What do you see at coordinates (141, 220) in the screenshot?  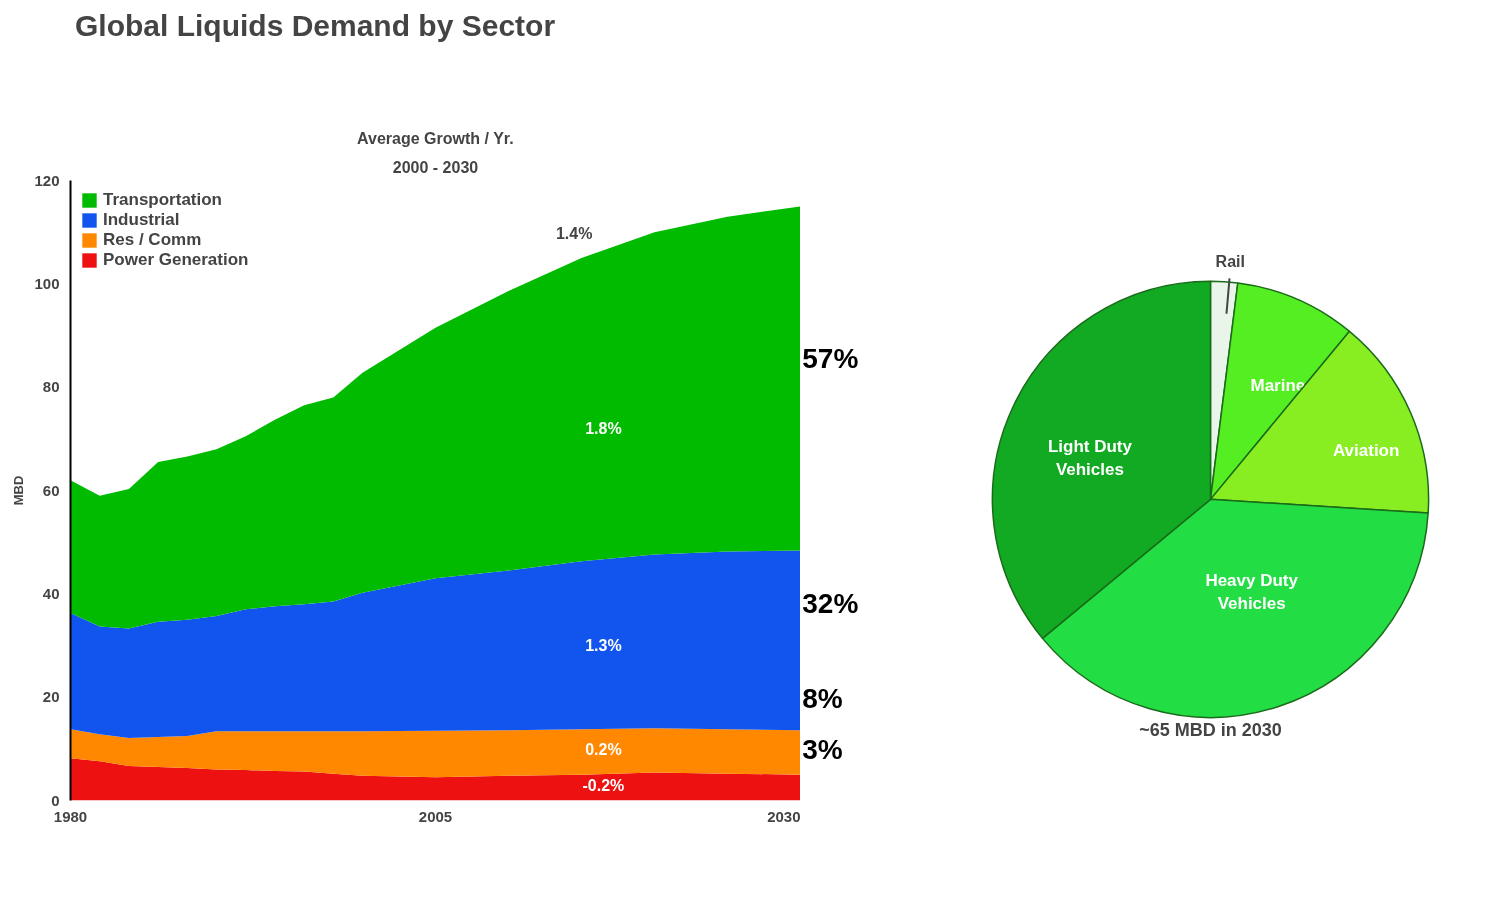 I see `legend-label: Industrial` at bounding box center [141, 220].